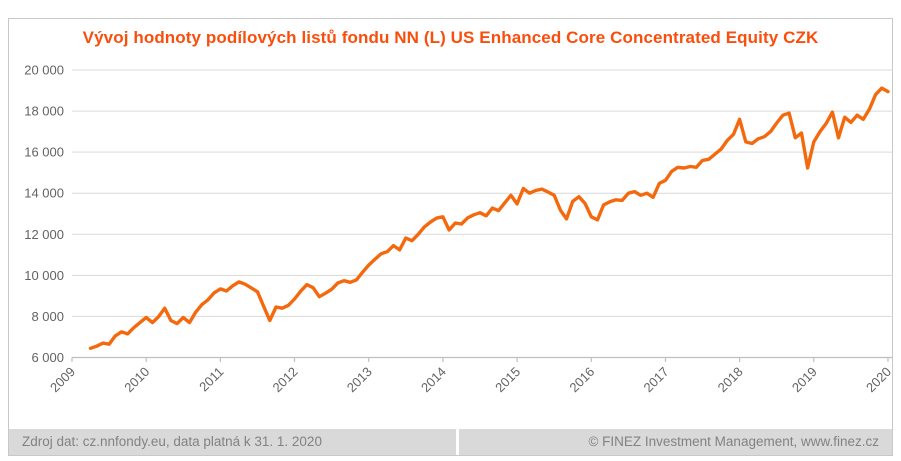 This screenshot has width=901, height=461. What do you see at coordinates (136, 379) in the screenshot?
I see `x-axis-tick-label: 2010` at bounding box center [136, 379].